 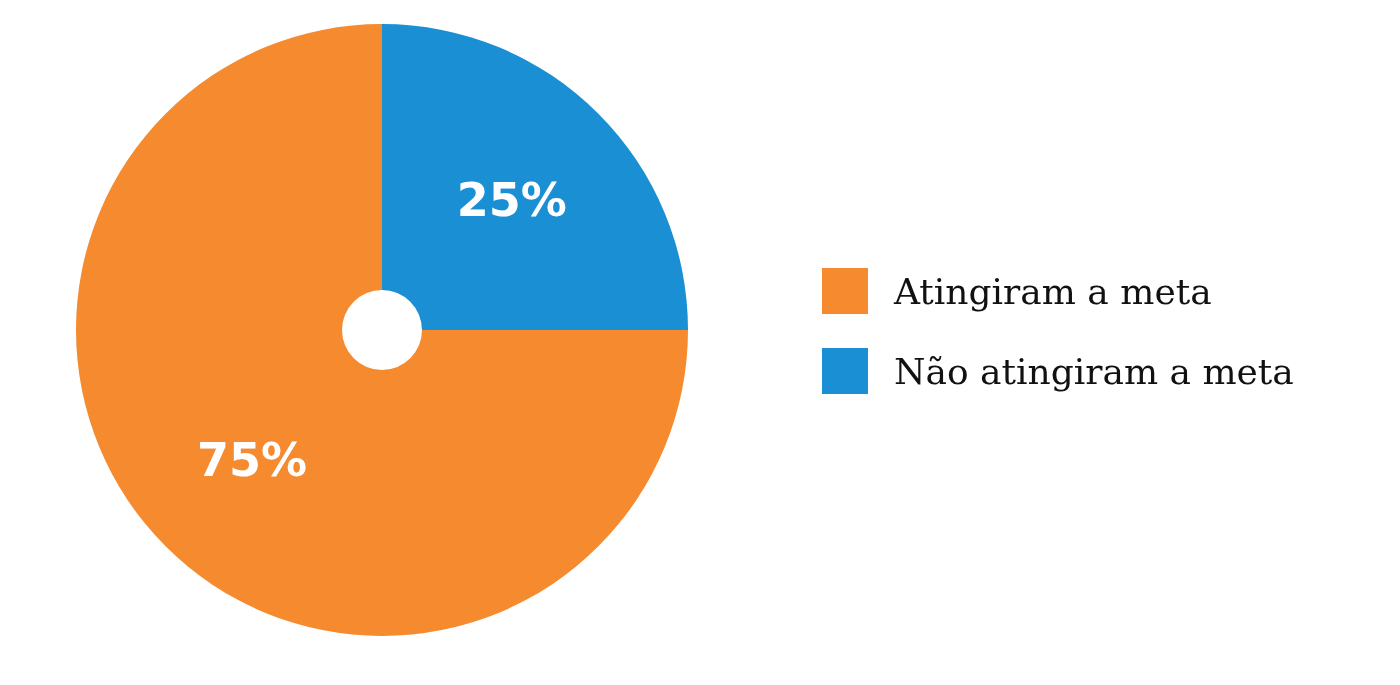 I want to click on data-label: 25%, so click(x=511, y=200).